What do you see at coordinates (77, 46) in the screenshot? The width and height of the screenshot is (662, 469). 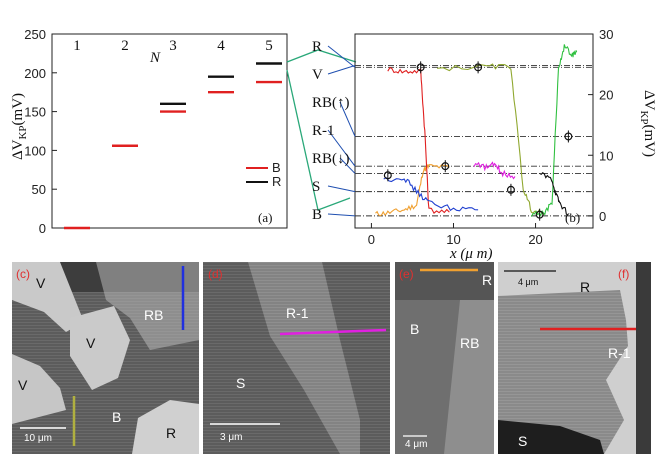 I see `x-level-label-1: 1` at bounding box center [77, 46].